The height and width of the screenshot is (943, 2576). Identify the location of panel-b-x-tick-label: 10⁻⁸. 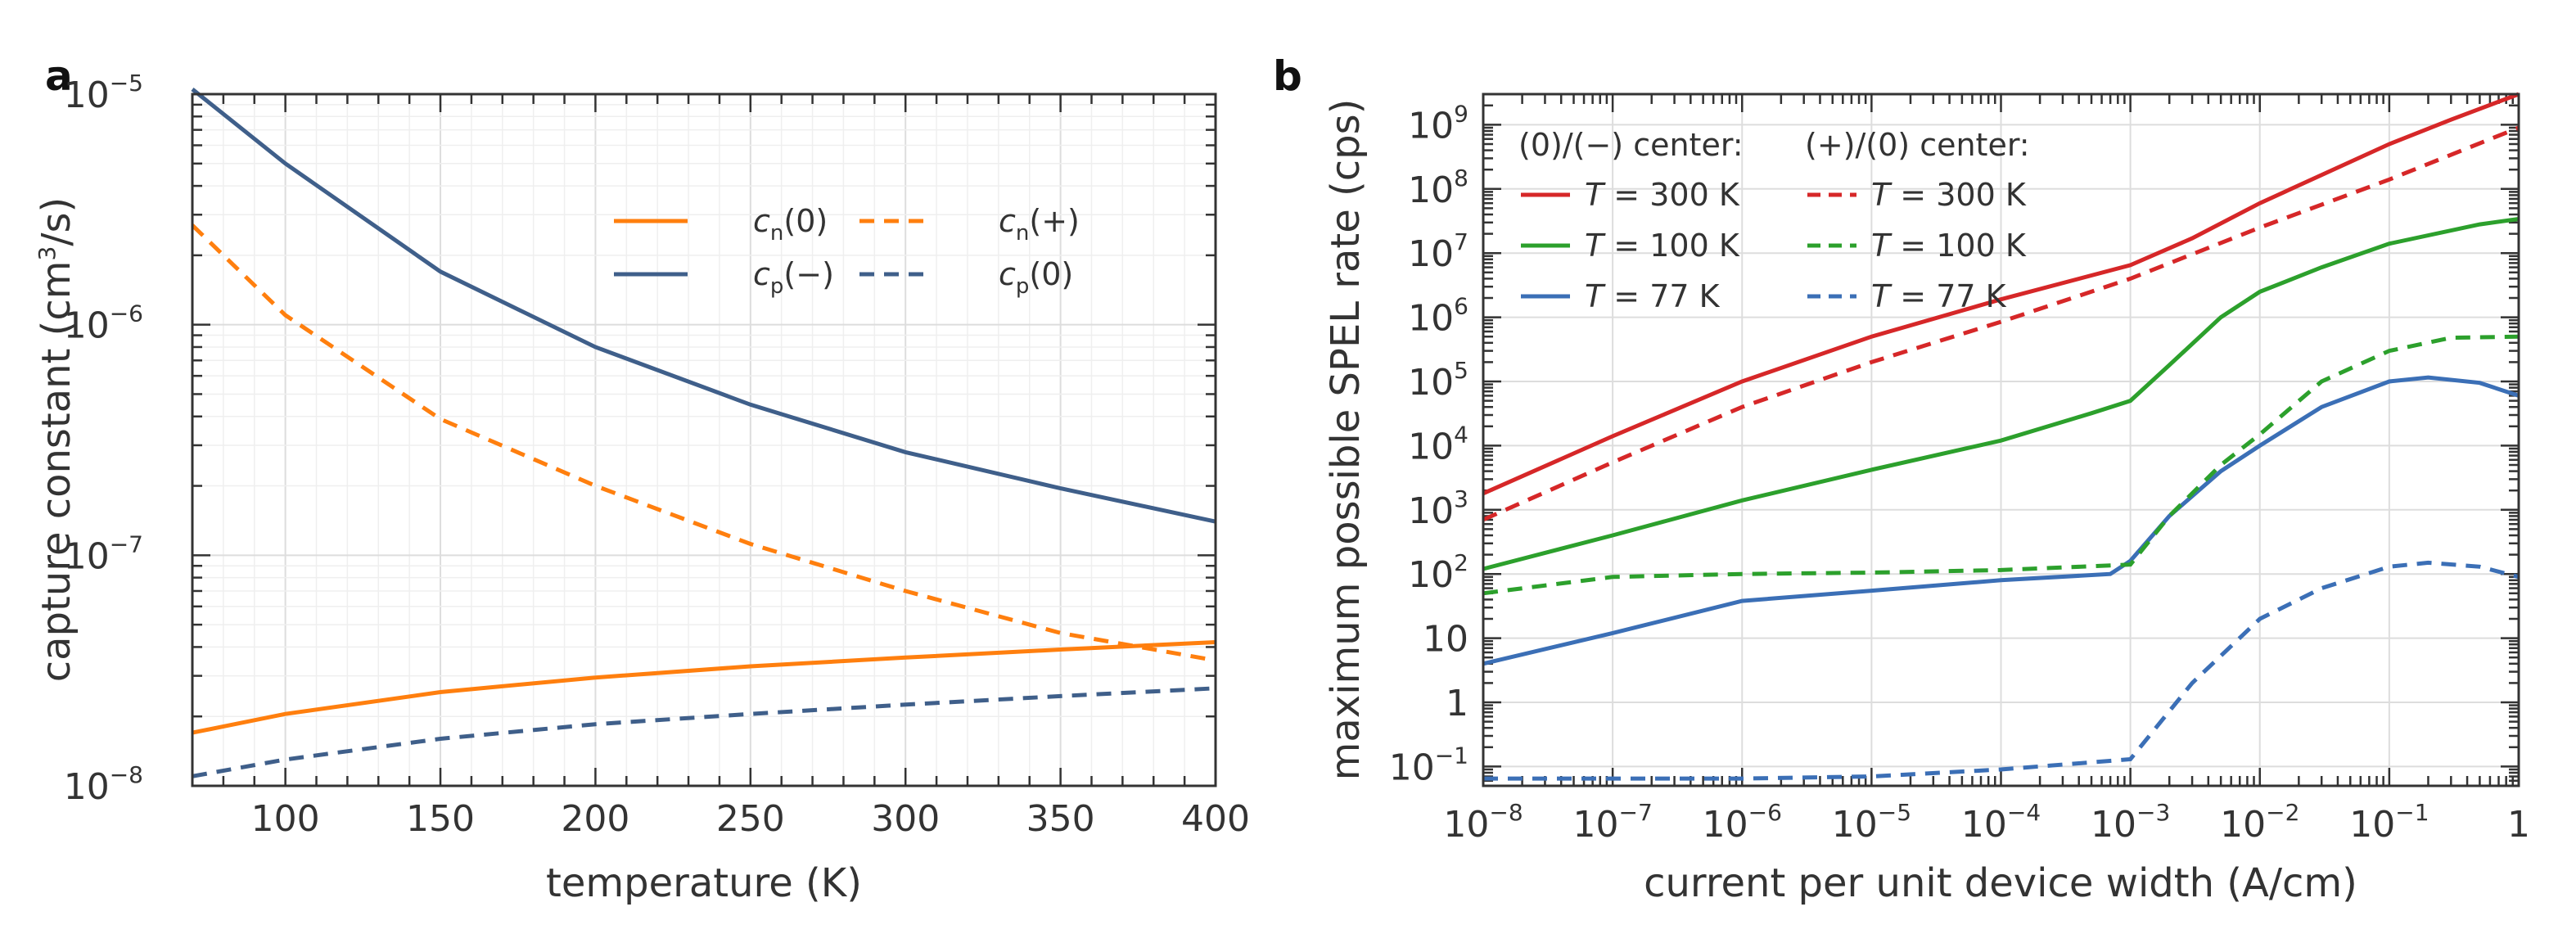
(1483, 822).